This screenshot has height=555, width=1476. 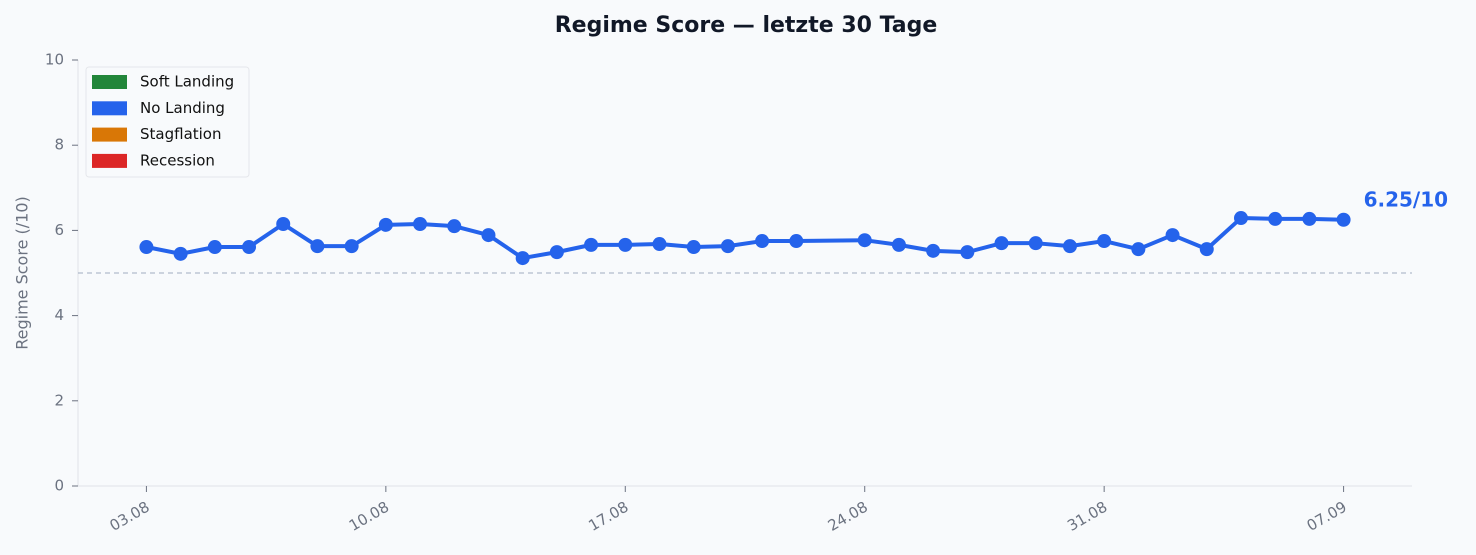 What do you see at coordinates (187, 82) in the screenshot?
I see `legend-label: Soft Landing` at bounding box center [187, 82].